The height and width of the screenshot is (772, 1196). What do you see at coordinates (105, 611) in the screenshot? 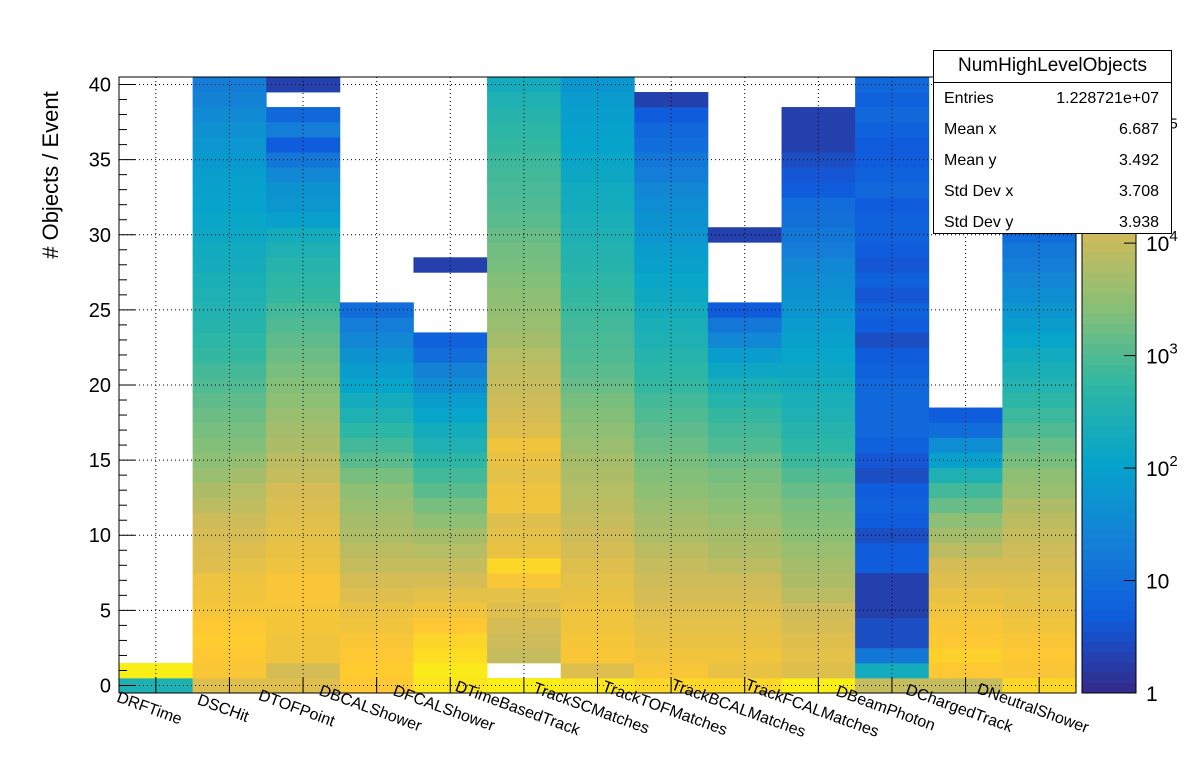
I see `y-tick-label: 5` at bounding box center [105, 611].